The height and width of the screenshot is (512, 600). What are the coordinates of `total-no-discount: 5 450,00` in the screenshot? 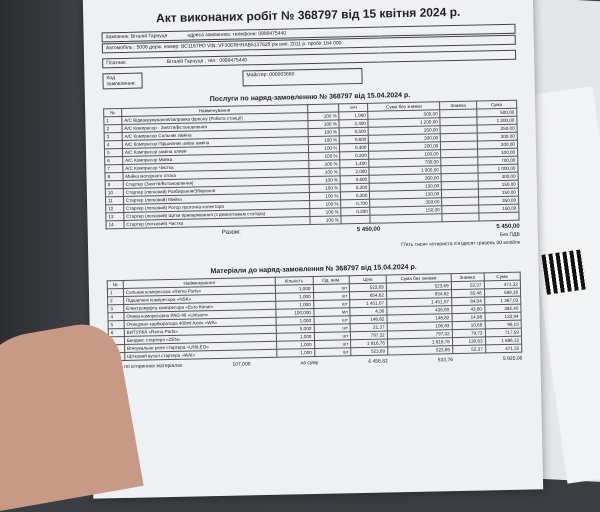 It's located at (368, 230).